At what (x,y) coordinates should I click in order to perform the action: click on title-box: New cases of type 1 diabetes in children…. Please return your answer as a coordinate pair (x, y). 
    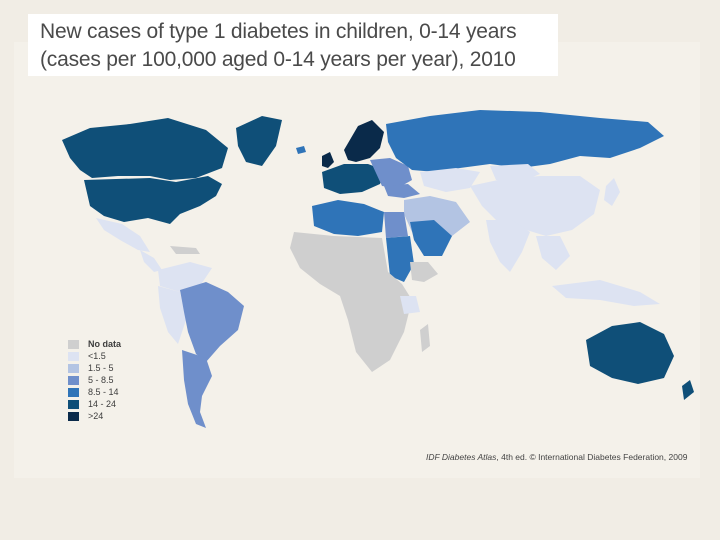
    Looking at the image, I should click on (293, 45).